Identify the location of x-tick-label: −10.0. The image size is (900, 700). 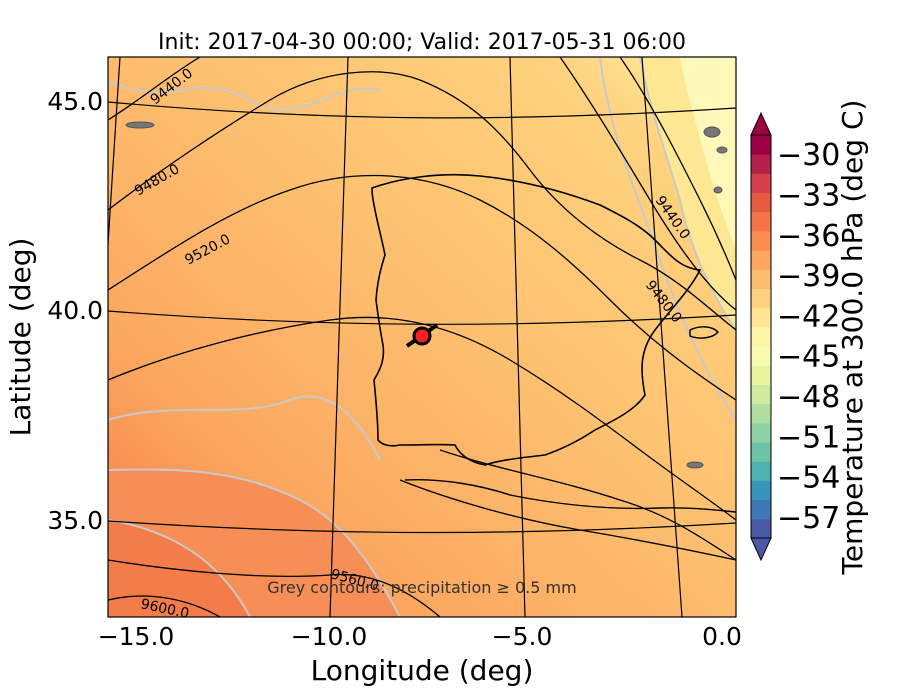
(329, 636).